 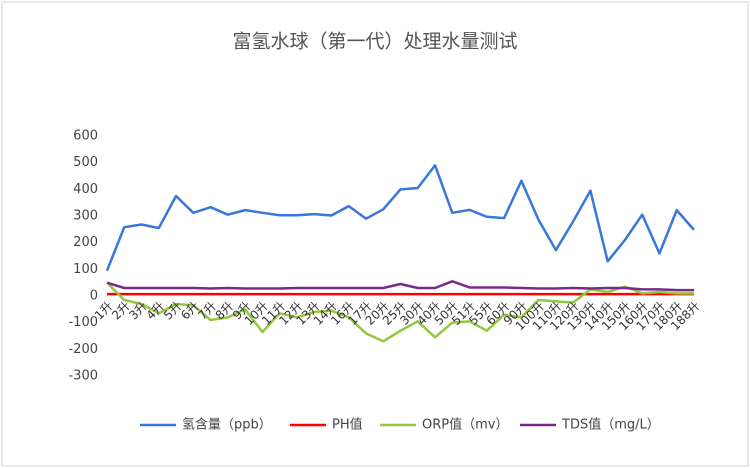 I want to click on y-tick-label: -100, so click(x=83, y=322).